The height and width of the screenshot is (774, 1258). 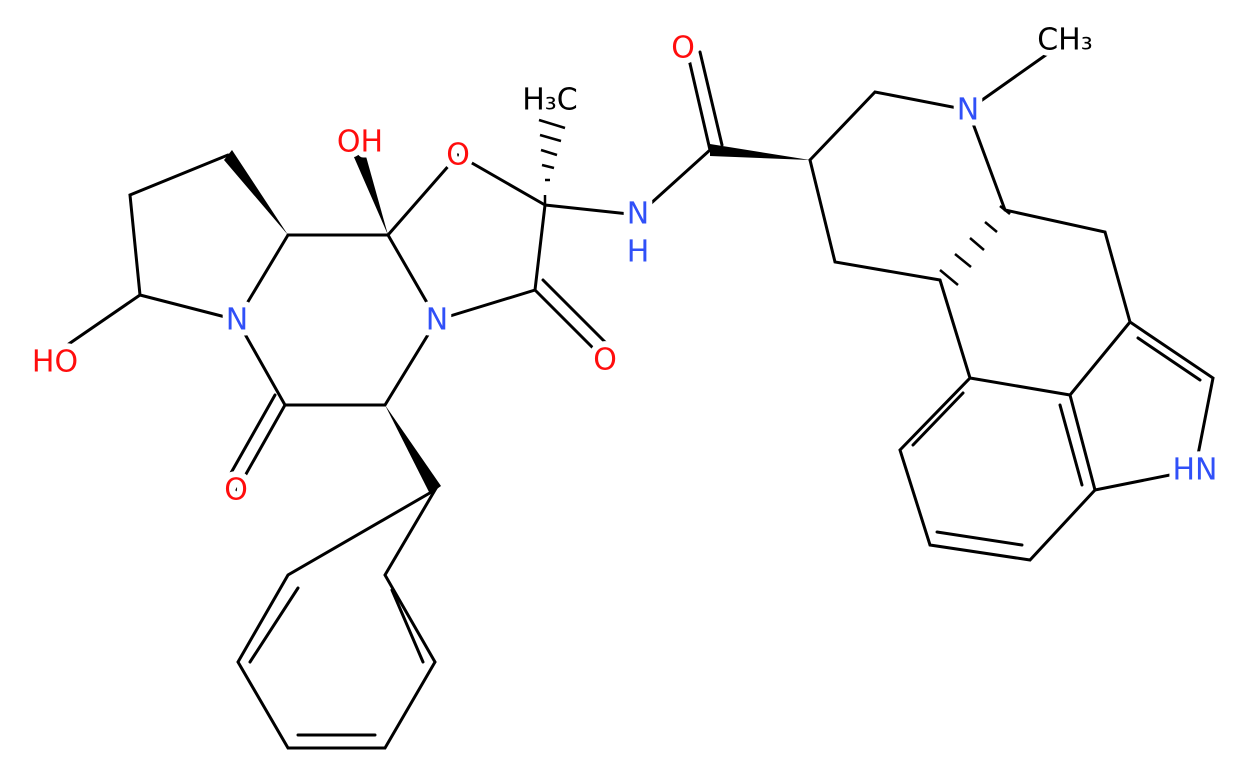 What do you see at coordinates (55, 362) in the screenshot?
I see `atom-label: HO` at bounding box center [55, 362].